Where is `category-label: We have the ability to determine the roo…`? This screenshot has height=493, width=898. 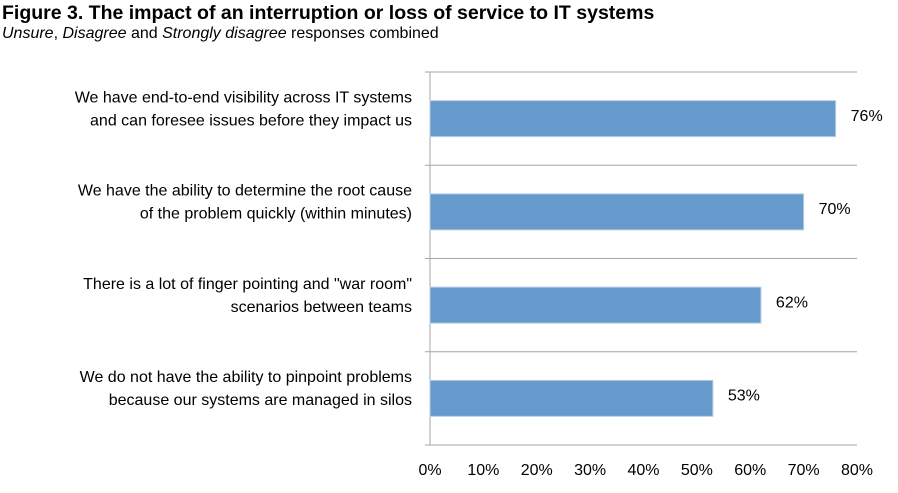 category-label: We have the ability to determine the roo… is located at coordinates (245, 191).